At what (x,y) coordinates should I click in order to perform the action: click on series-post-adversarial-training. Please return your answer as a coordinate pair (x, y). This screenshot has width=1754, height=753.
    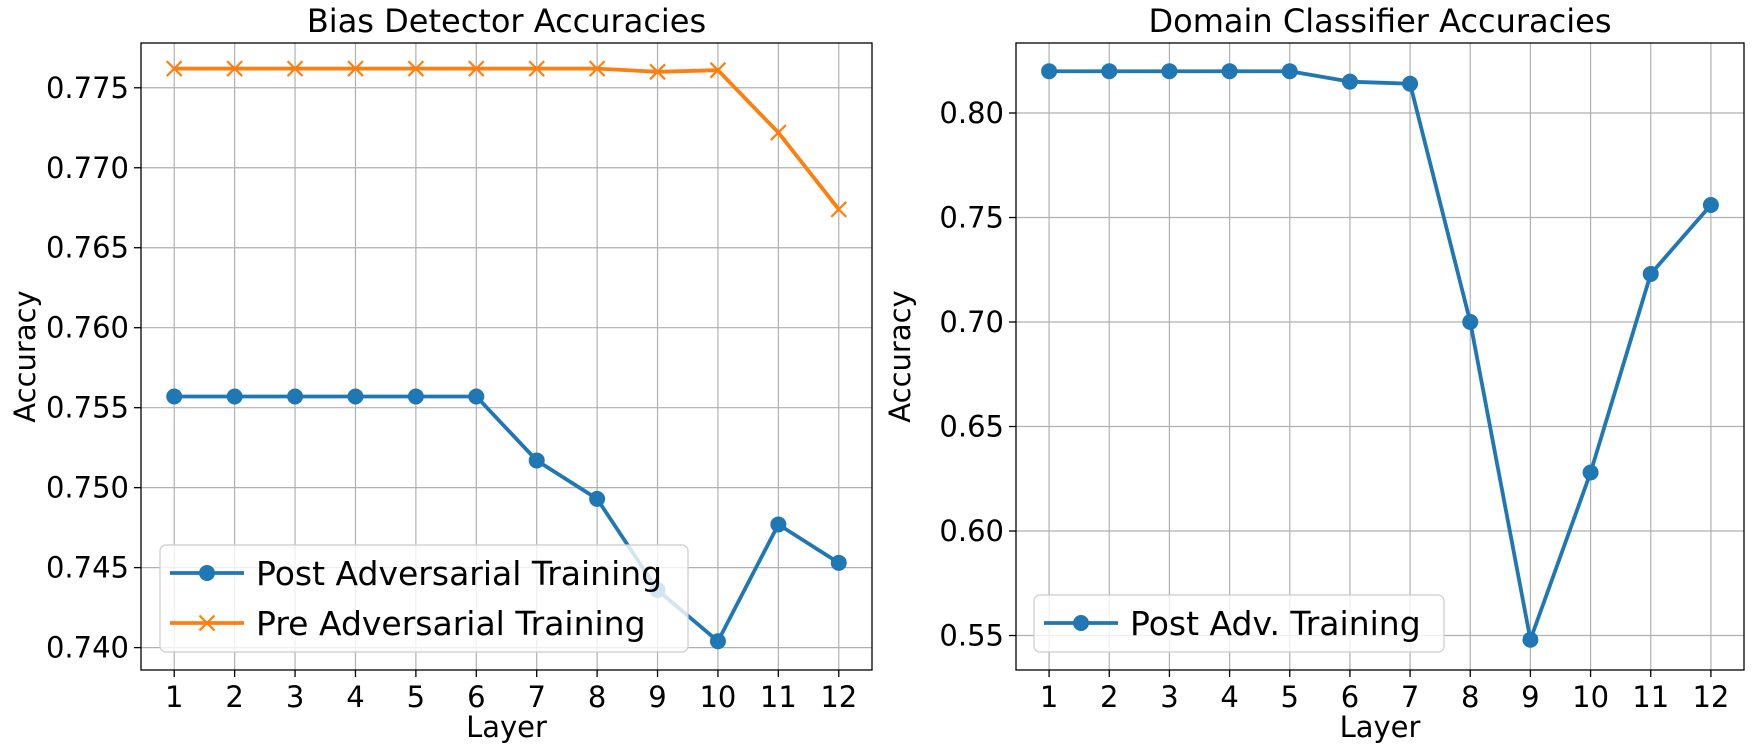
    Looking at the image, I should click on (506, 519).